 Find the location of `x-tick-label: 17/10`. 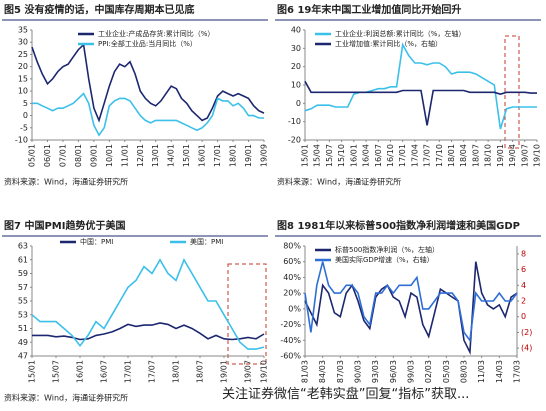

x-tick-label: 17/10 is located at coordinates (439, 155).